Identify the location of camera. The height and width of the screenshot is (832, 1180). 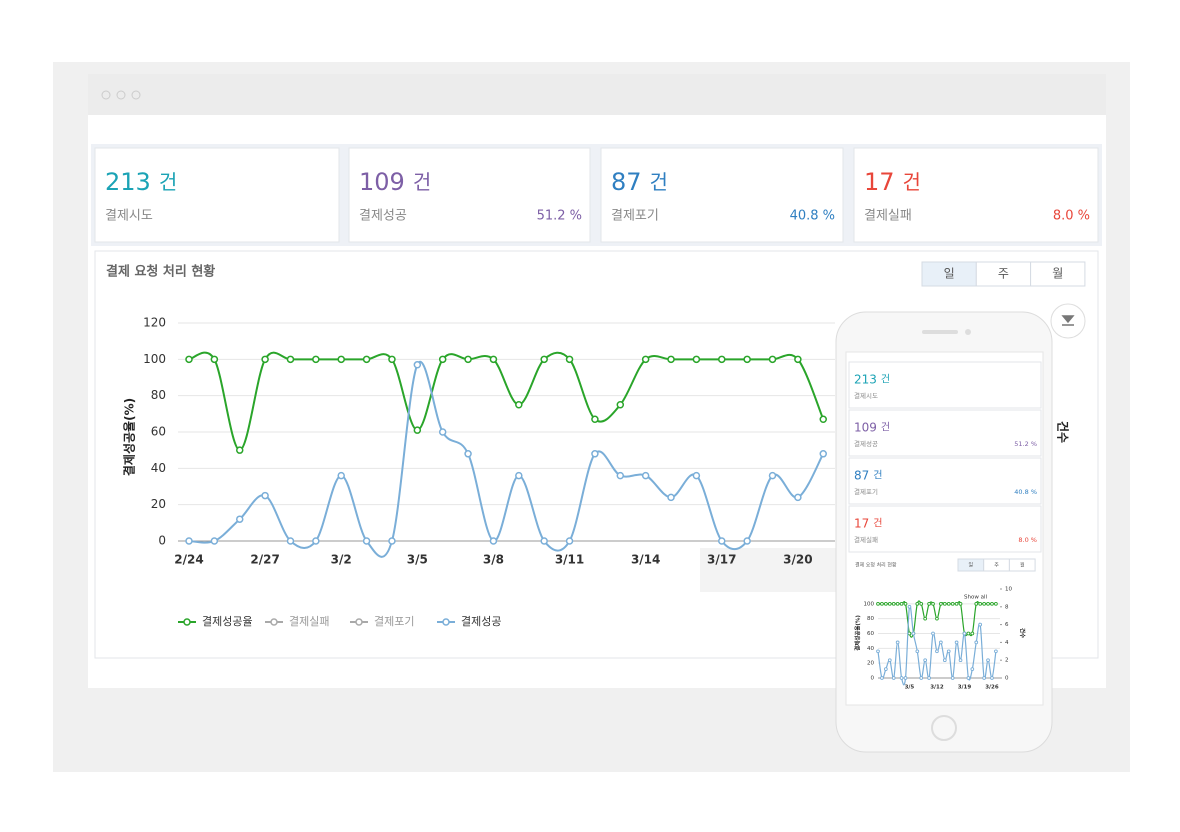
(968, 332).